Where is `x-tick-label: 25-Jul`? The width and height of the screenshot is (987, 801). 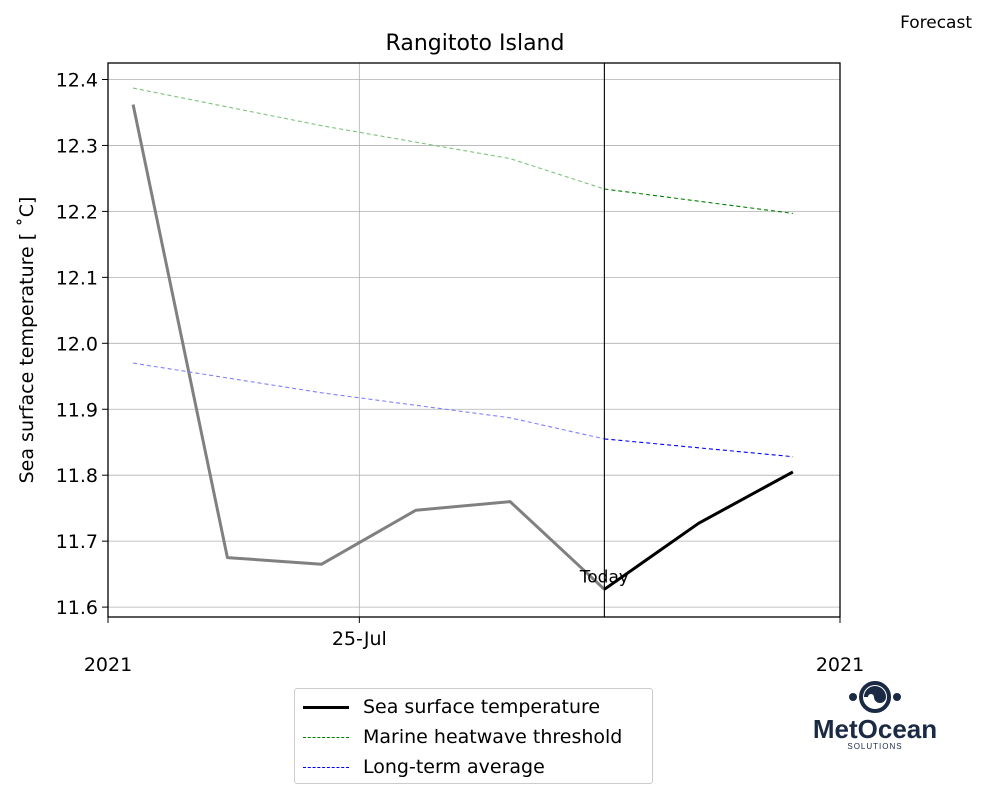
x-tick-label: 25-Jul is located at coordinates (359, 639).